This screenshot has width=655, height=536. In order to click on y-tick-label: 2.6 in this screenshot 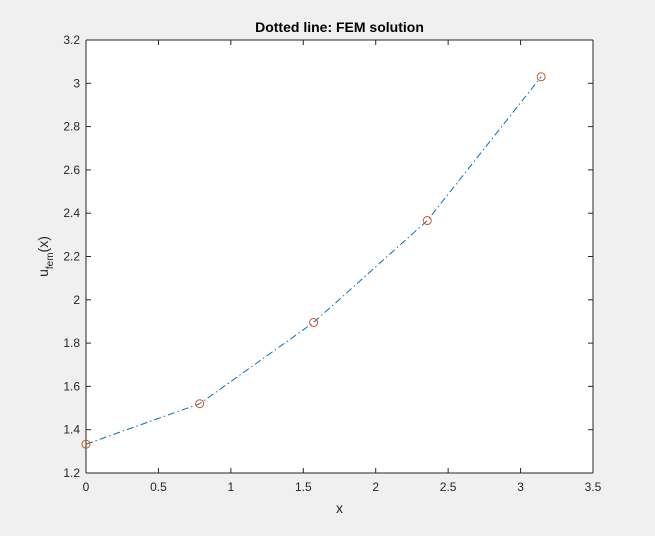, I will do `click(71, 170)`.